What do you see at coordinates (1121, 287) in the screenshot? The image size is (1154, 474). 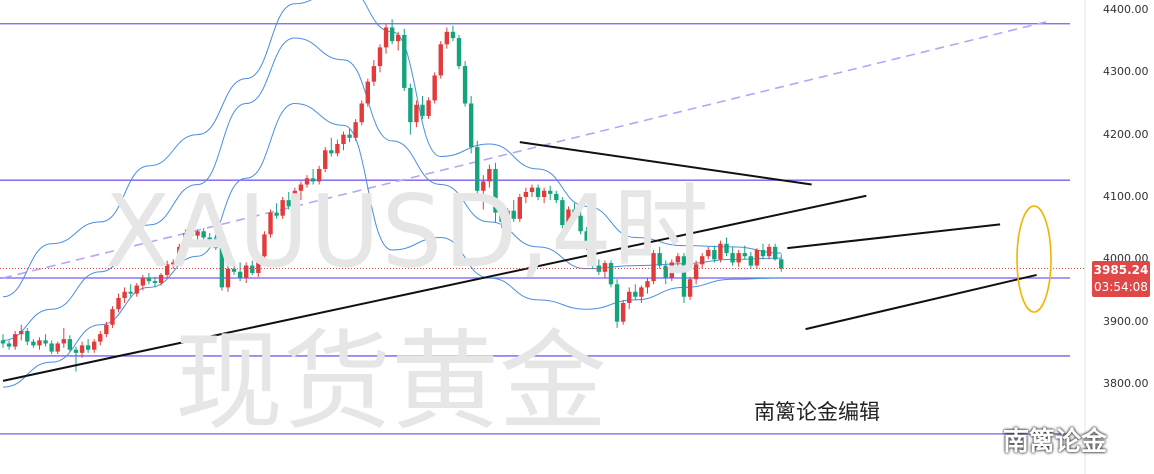 I see `candle-countdown: 03:54:08` at bounding box center [1121, 287].